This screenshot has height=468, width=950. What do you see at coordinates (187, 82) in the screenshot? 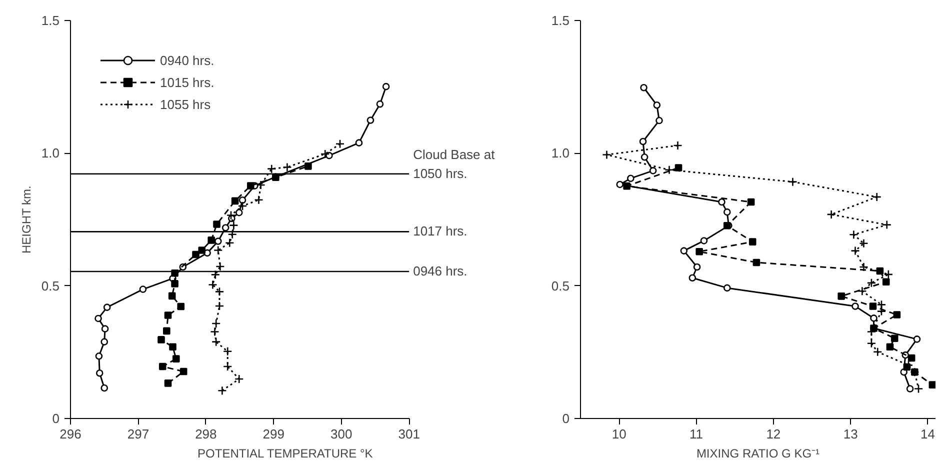
I see `legend-label: 1015 hrs.` at bounding box center [187, 82].